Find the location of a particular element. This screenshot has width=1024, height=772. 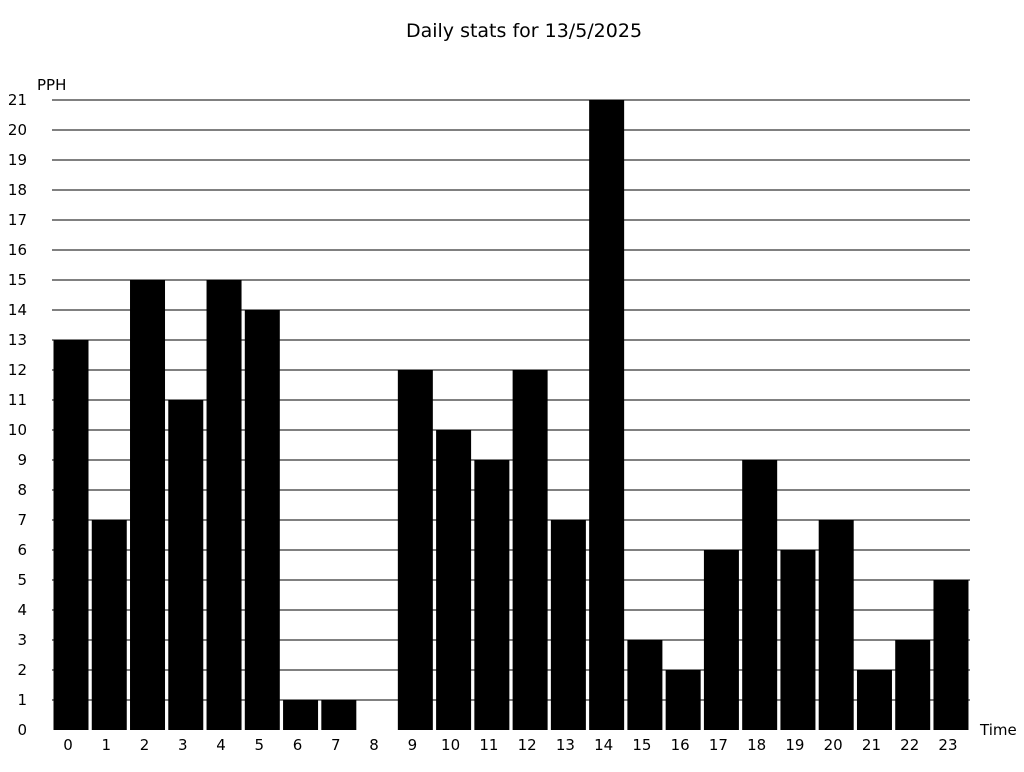

x-tick-label: 23 is located at coordinates (947, 745).